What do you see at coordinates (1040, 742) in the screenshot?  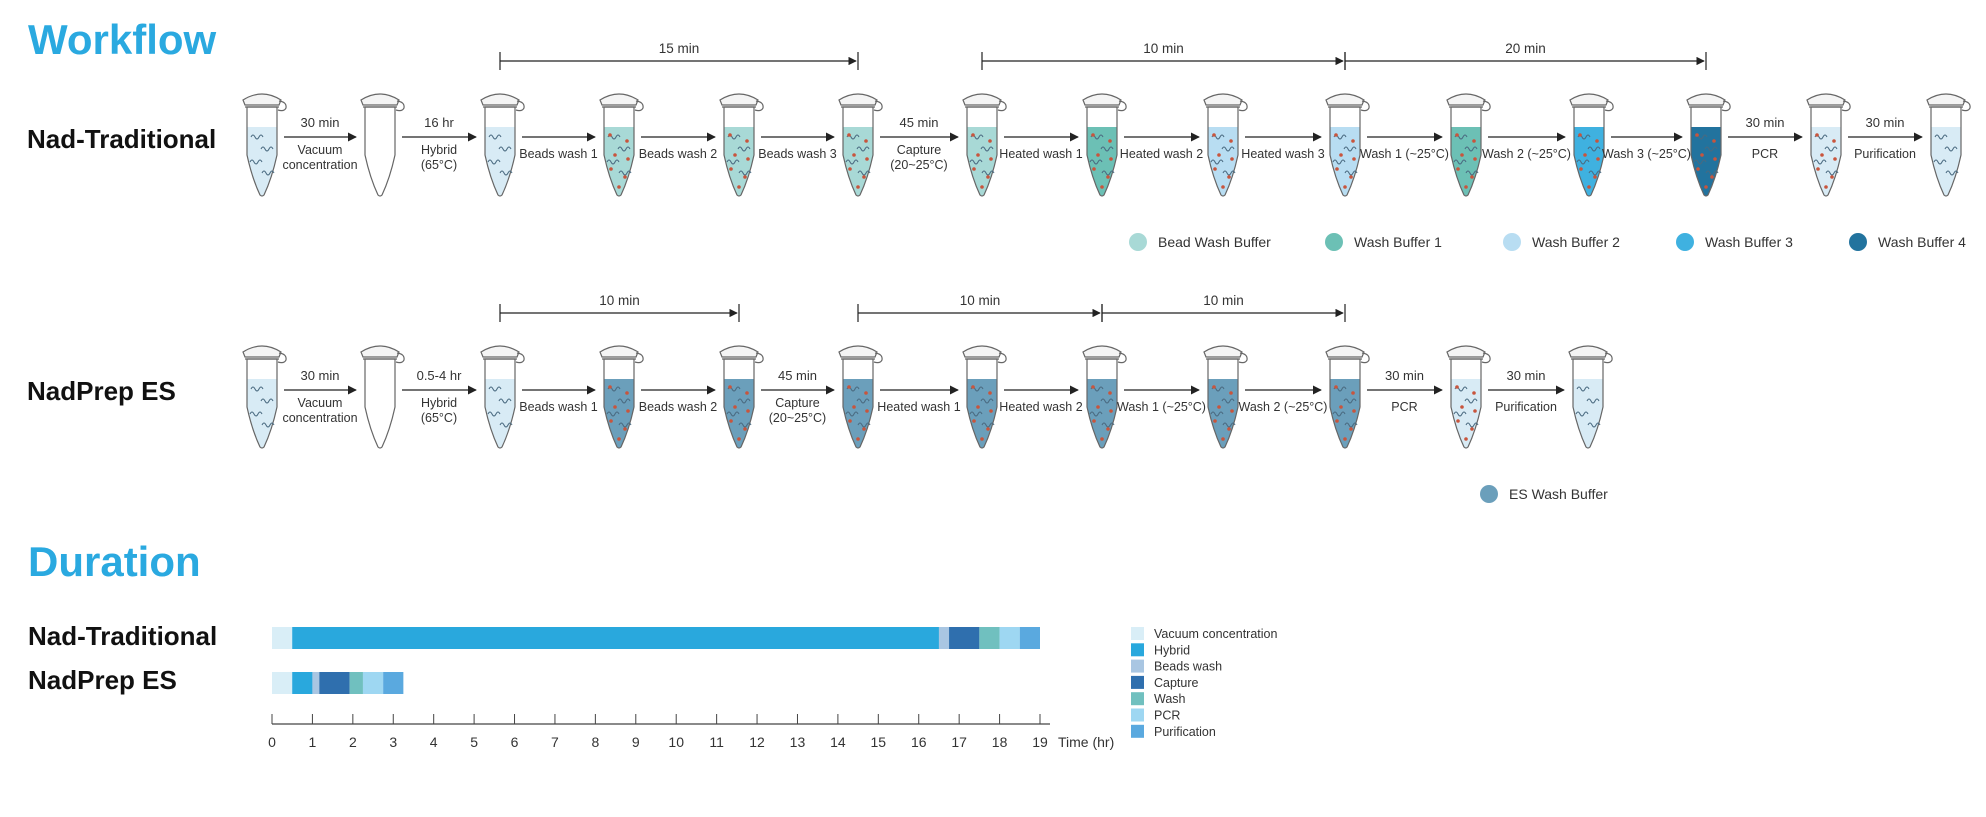 I see `x-tick-label: 19` at bounding box center [1040, 742].